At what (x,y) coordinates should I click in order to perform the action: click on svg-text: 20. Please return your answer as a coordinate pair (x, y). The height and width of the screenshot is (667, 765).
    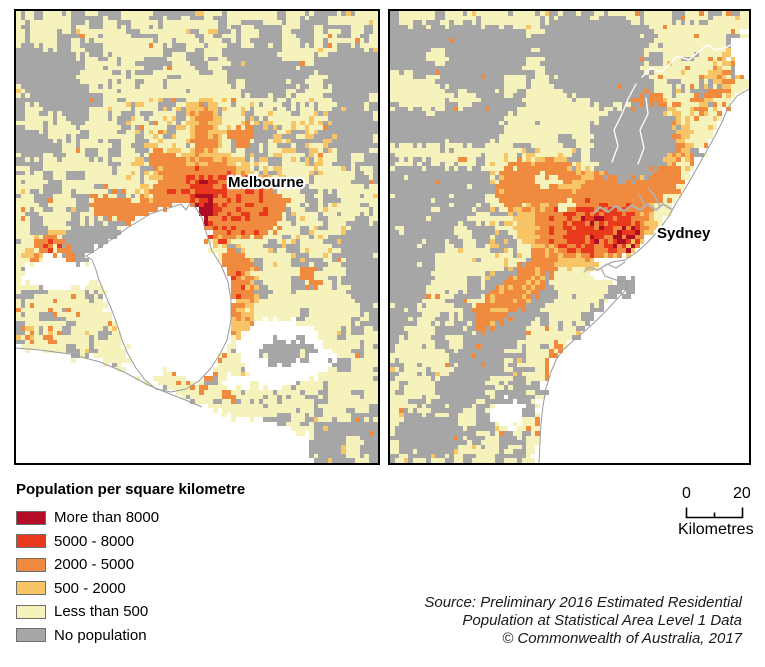
    Looking at the image, I should click on (742, 493).